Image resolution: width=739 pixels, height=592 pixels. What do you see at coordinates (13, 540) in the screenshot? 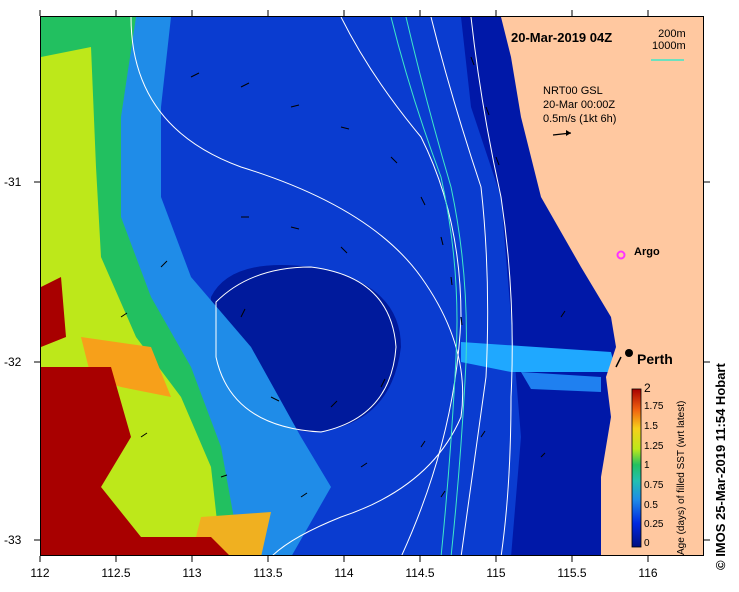
I see `y-tick: -33` at bounding box center [13, 540].